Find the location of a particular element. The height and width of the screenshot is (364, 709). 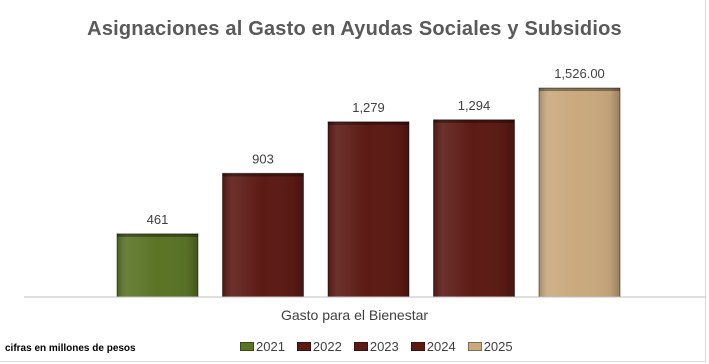

bar-shading-2025 is located at coordinates (579, 192).